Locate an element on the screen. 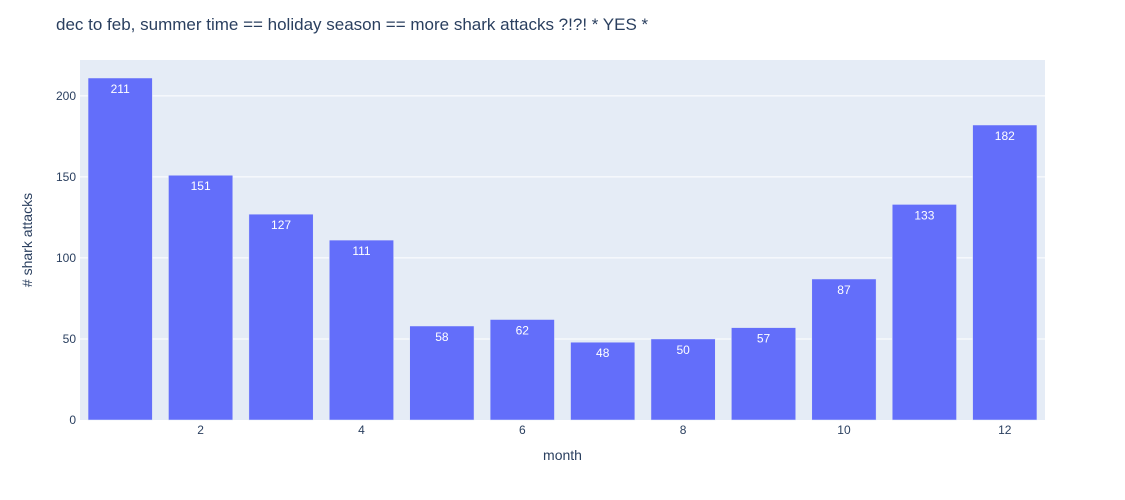 This screenshot has width=1125, height=500. x-tick-label: 4 is located at coordinates (361, 430).